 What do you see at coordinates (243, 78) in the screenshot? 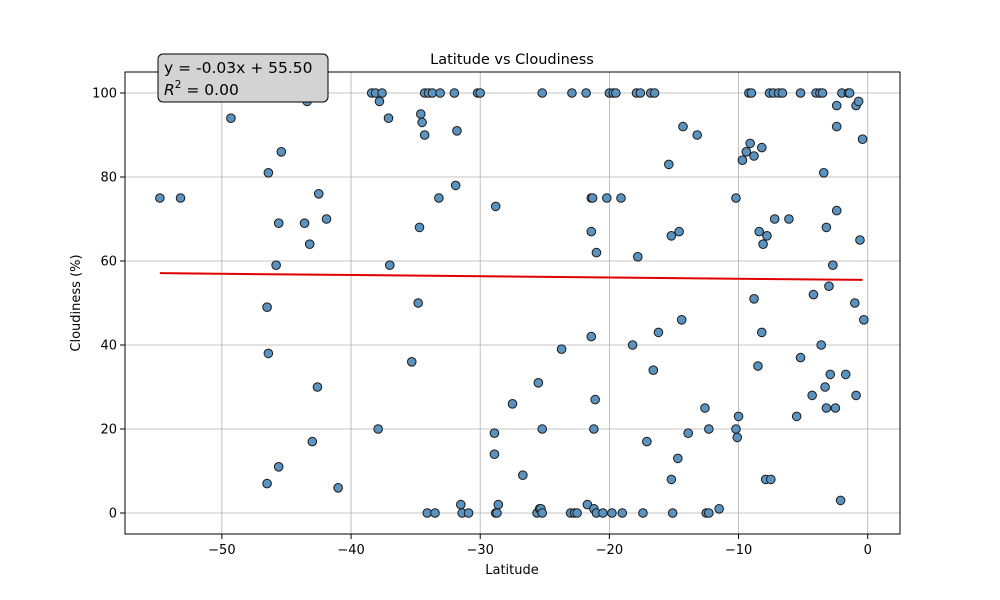
I see `regression-annotation: y = -0.03x + 55.50 R2 = 0.00` at bounding box center [243, 78].